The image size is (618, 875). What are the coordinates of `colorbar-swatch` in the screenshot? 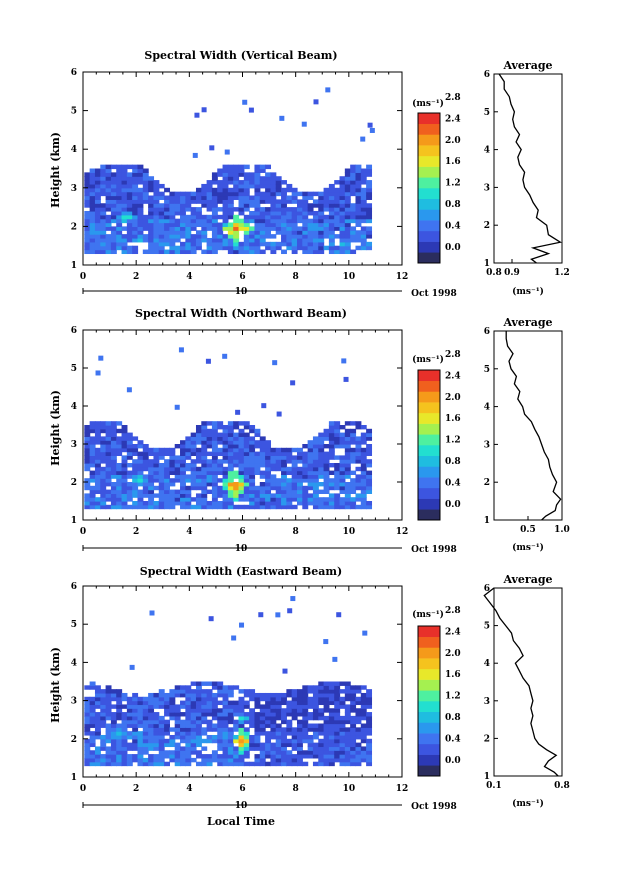 It's located at (429, 397).